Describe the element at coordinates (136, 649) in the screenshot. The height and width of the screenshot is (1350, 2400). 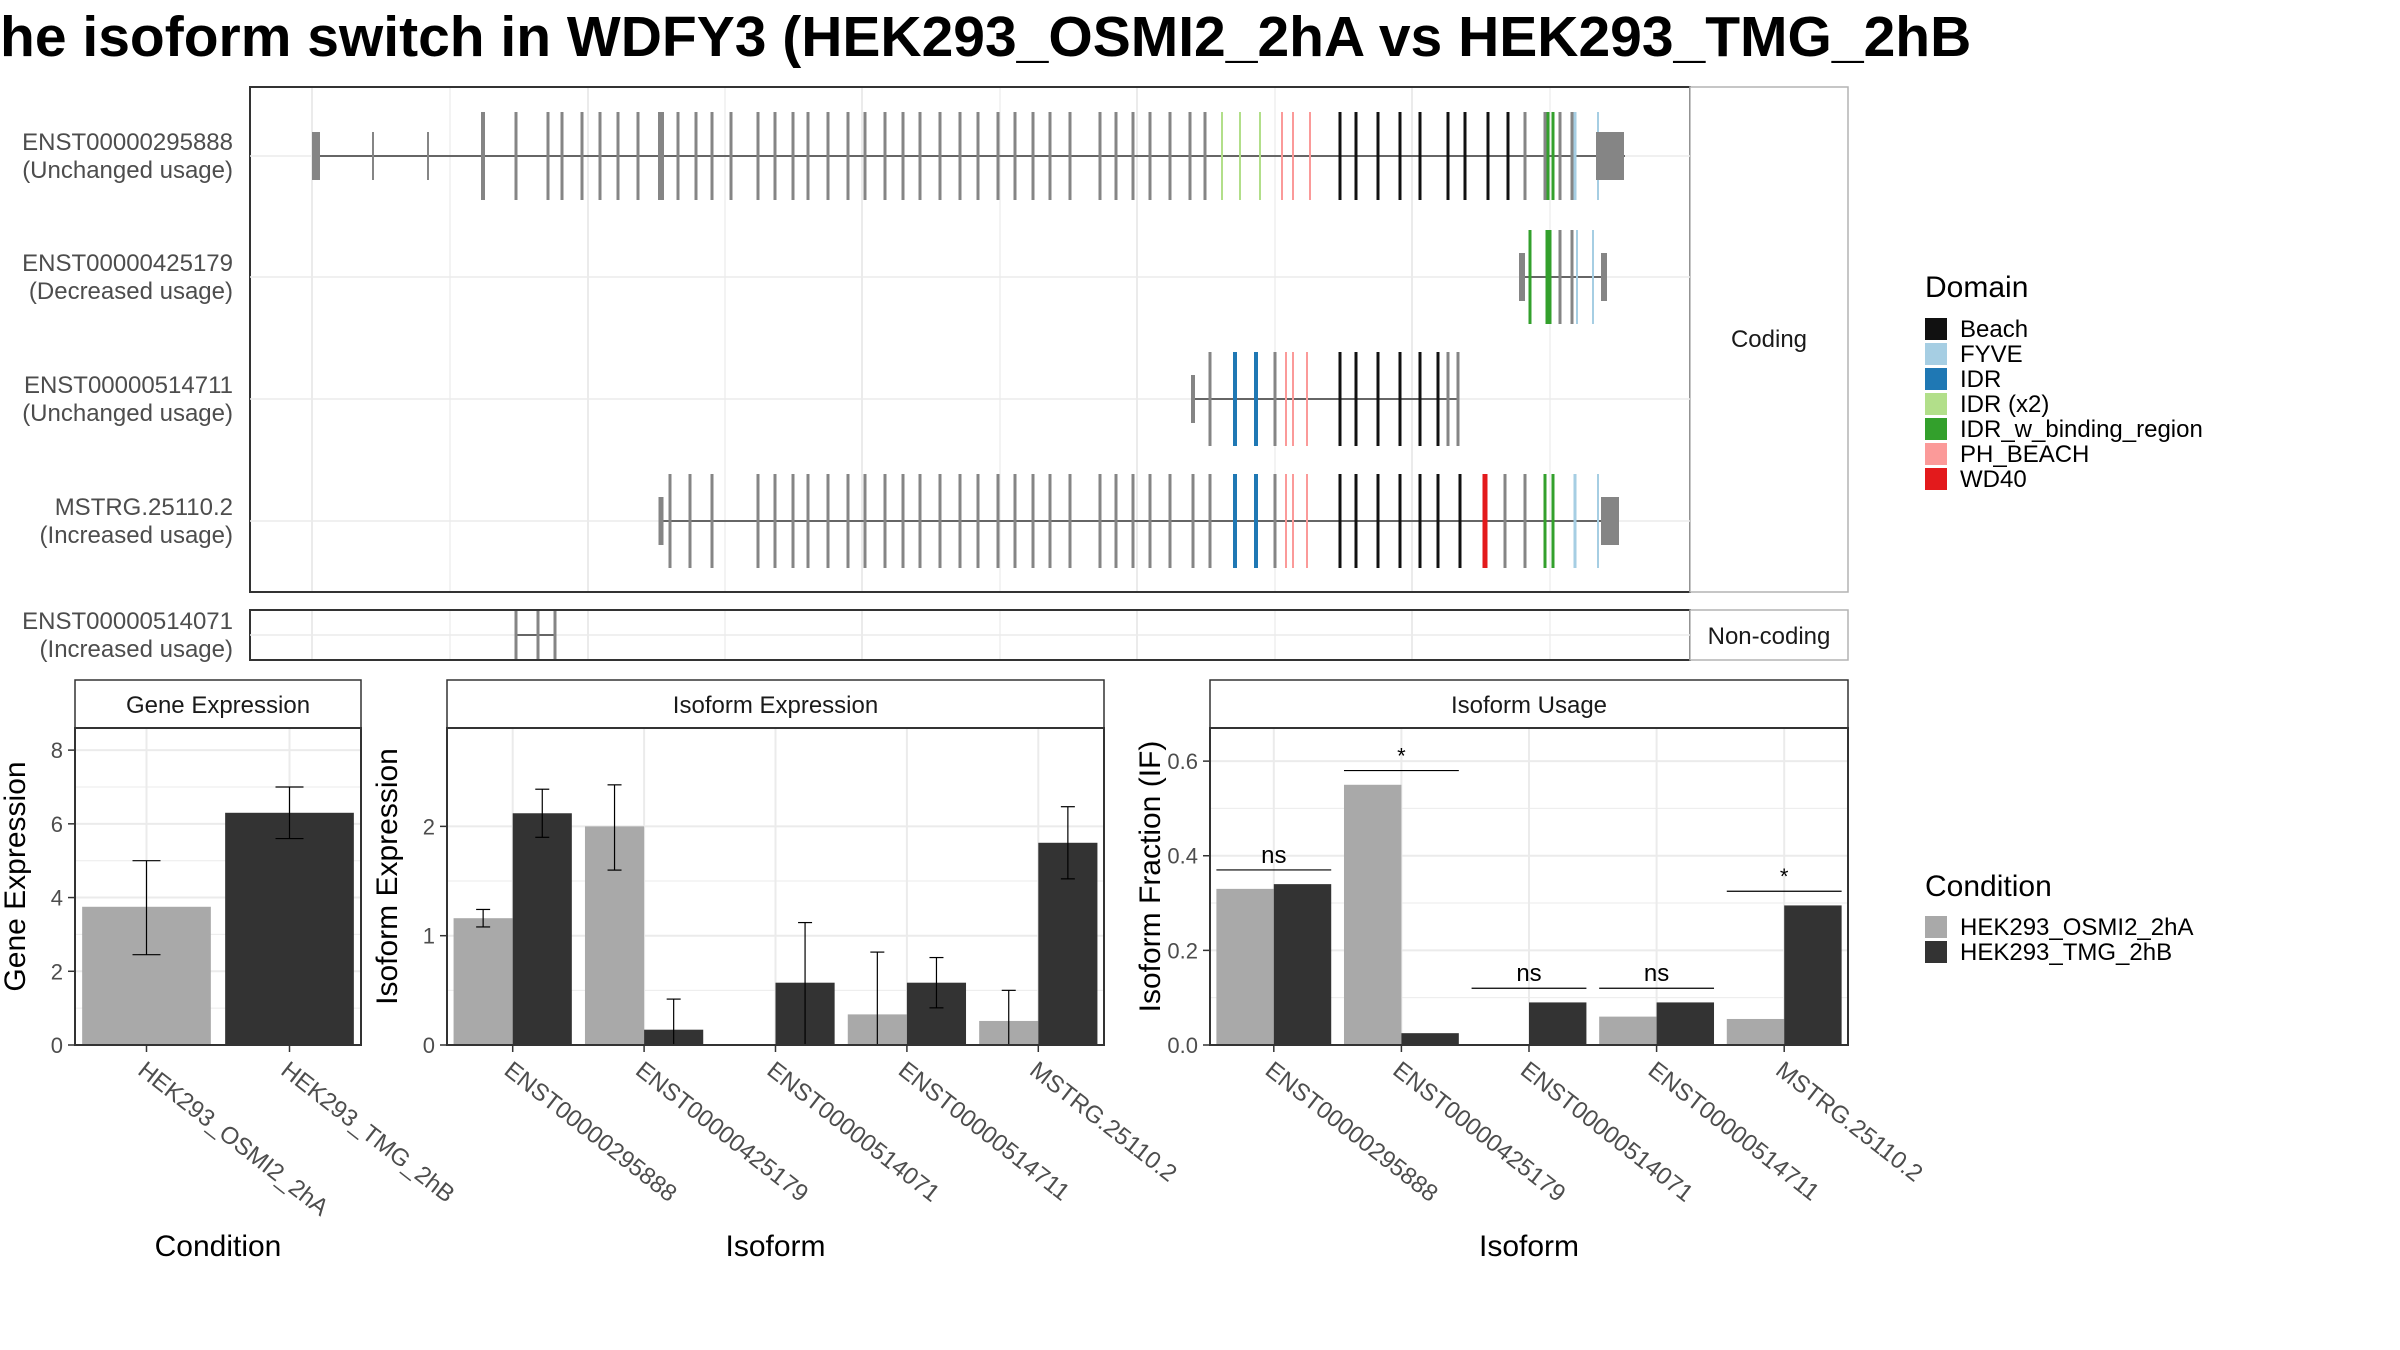
I see `transcript-usage-label: (Increased usage)` at that location.